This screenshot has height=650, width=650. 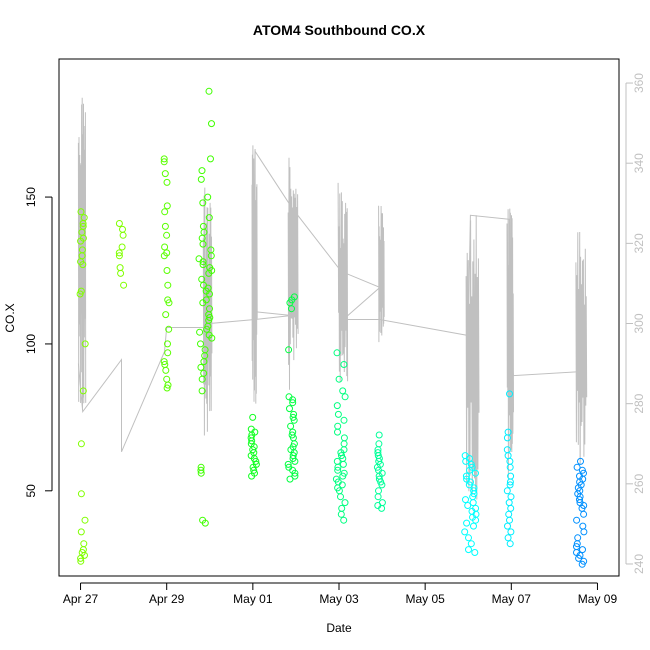 I want to click on x-tick-label-0: Apr 27, so click(x=81, y=599).